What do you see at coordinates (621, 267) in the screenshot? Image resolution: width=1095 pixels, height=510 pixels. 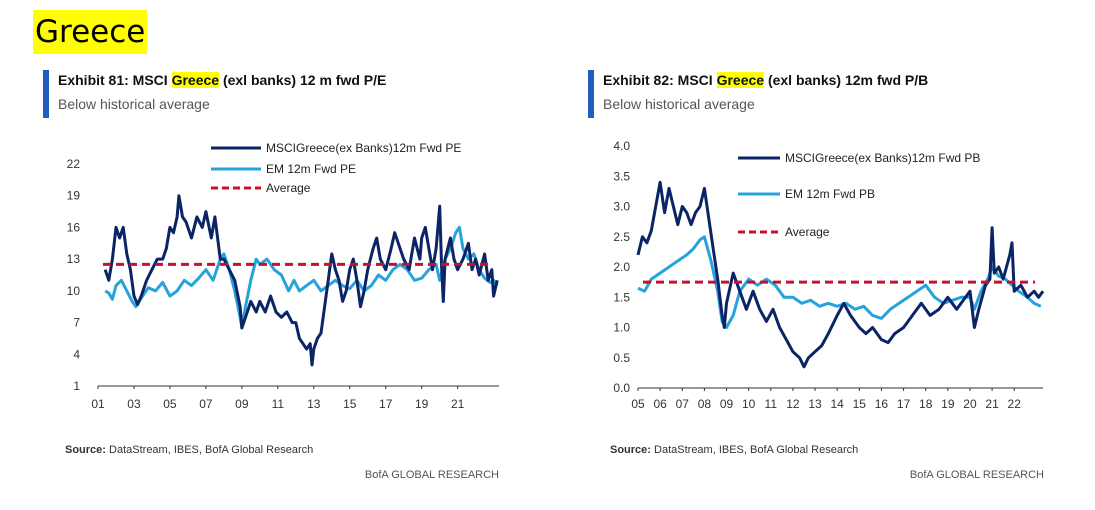 I see `y-tick-label: 2.0` at bounding box center [621, 267].